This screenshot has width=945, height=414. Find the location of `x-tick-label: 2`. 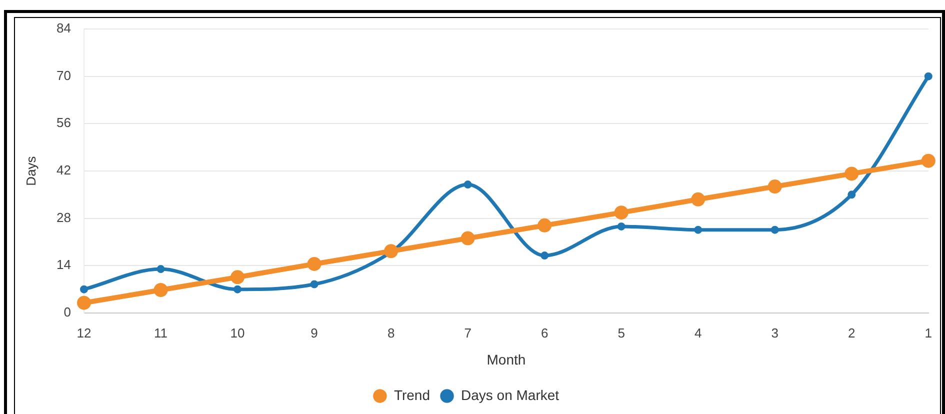

x-tick-label: 2 is located at coordinates (852, 332).